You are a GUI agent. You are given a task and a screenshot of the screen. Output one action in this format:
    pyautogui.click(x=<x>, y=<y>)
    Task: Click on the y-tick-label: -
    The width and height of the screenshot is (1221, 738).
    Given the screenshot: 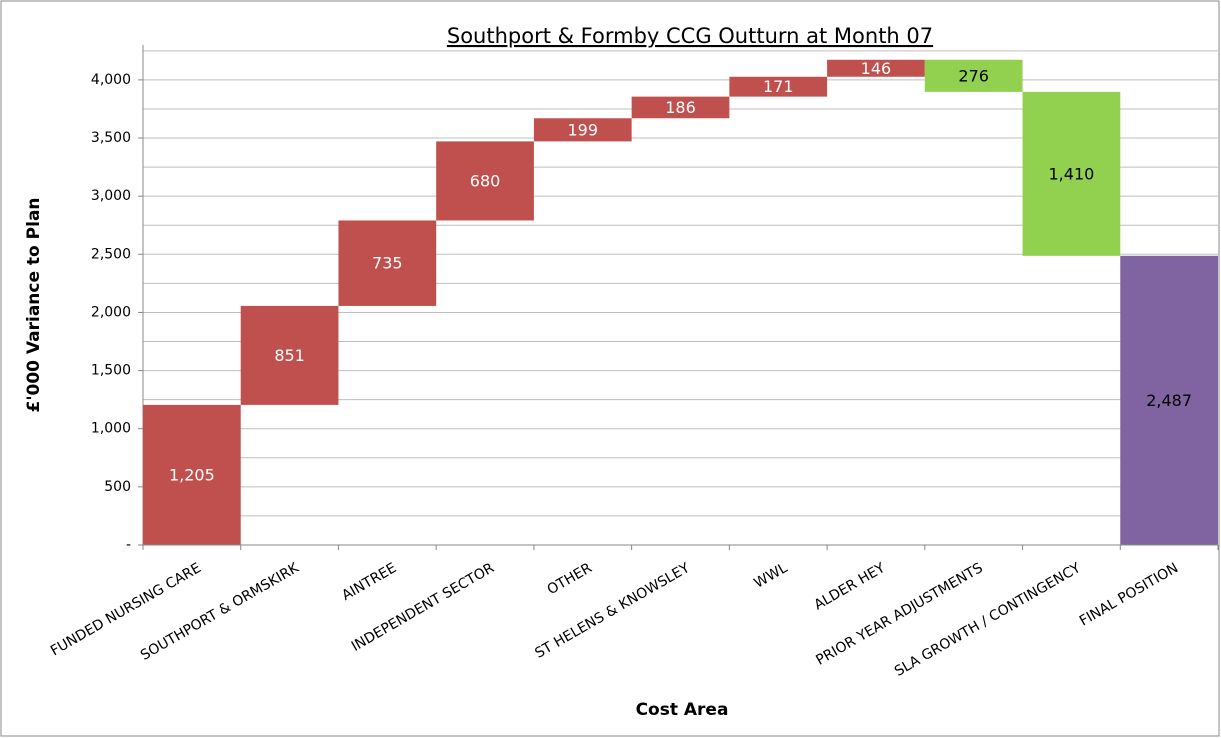 What is the action you would take?
    pyautogui.click(x=128, y=545)
    